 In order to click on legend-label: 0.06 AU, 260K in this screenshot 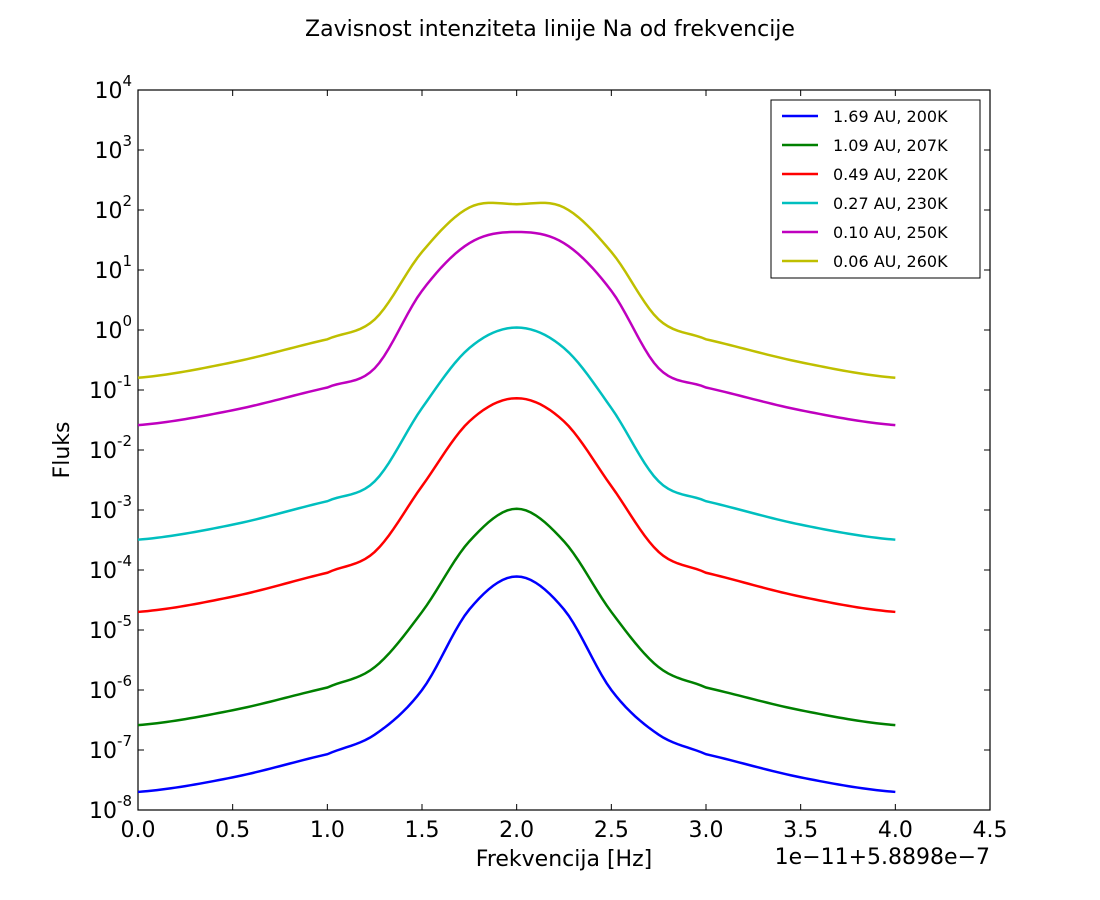, I will do `click(890, 261)`.